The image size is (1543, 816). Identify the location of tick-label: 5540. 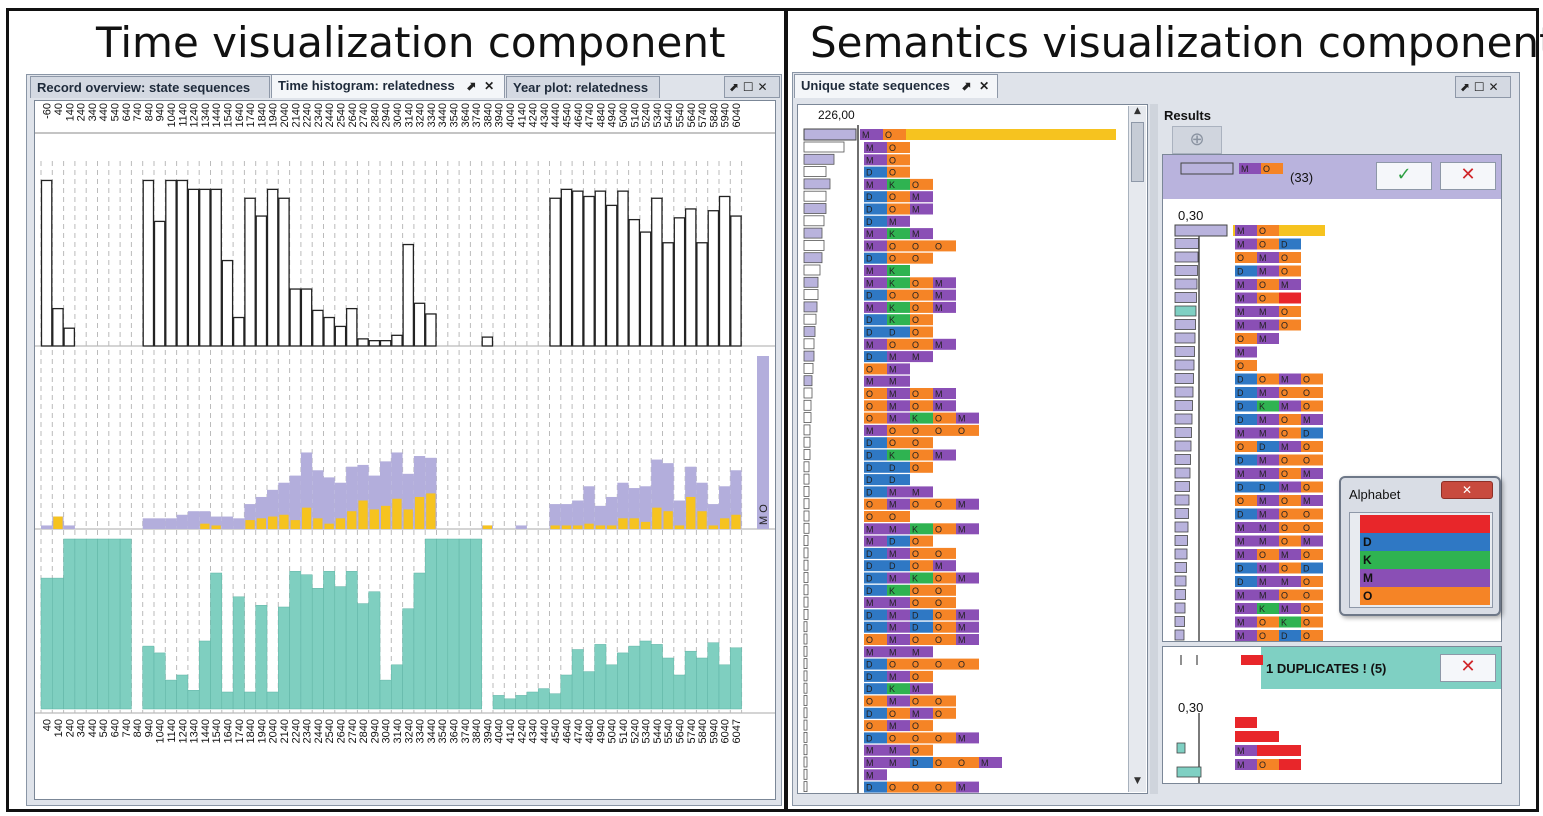
(669, 731).